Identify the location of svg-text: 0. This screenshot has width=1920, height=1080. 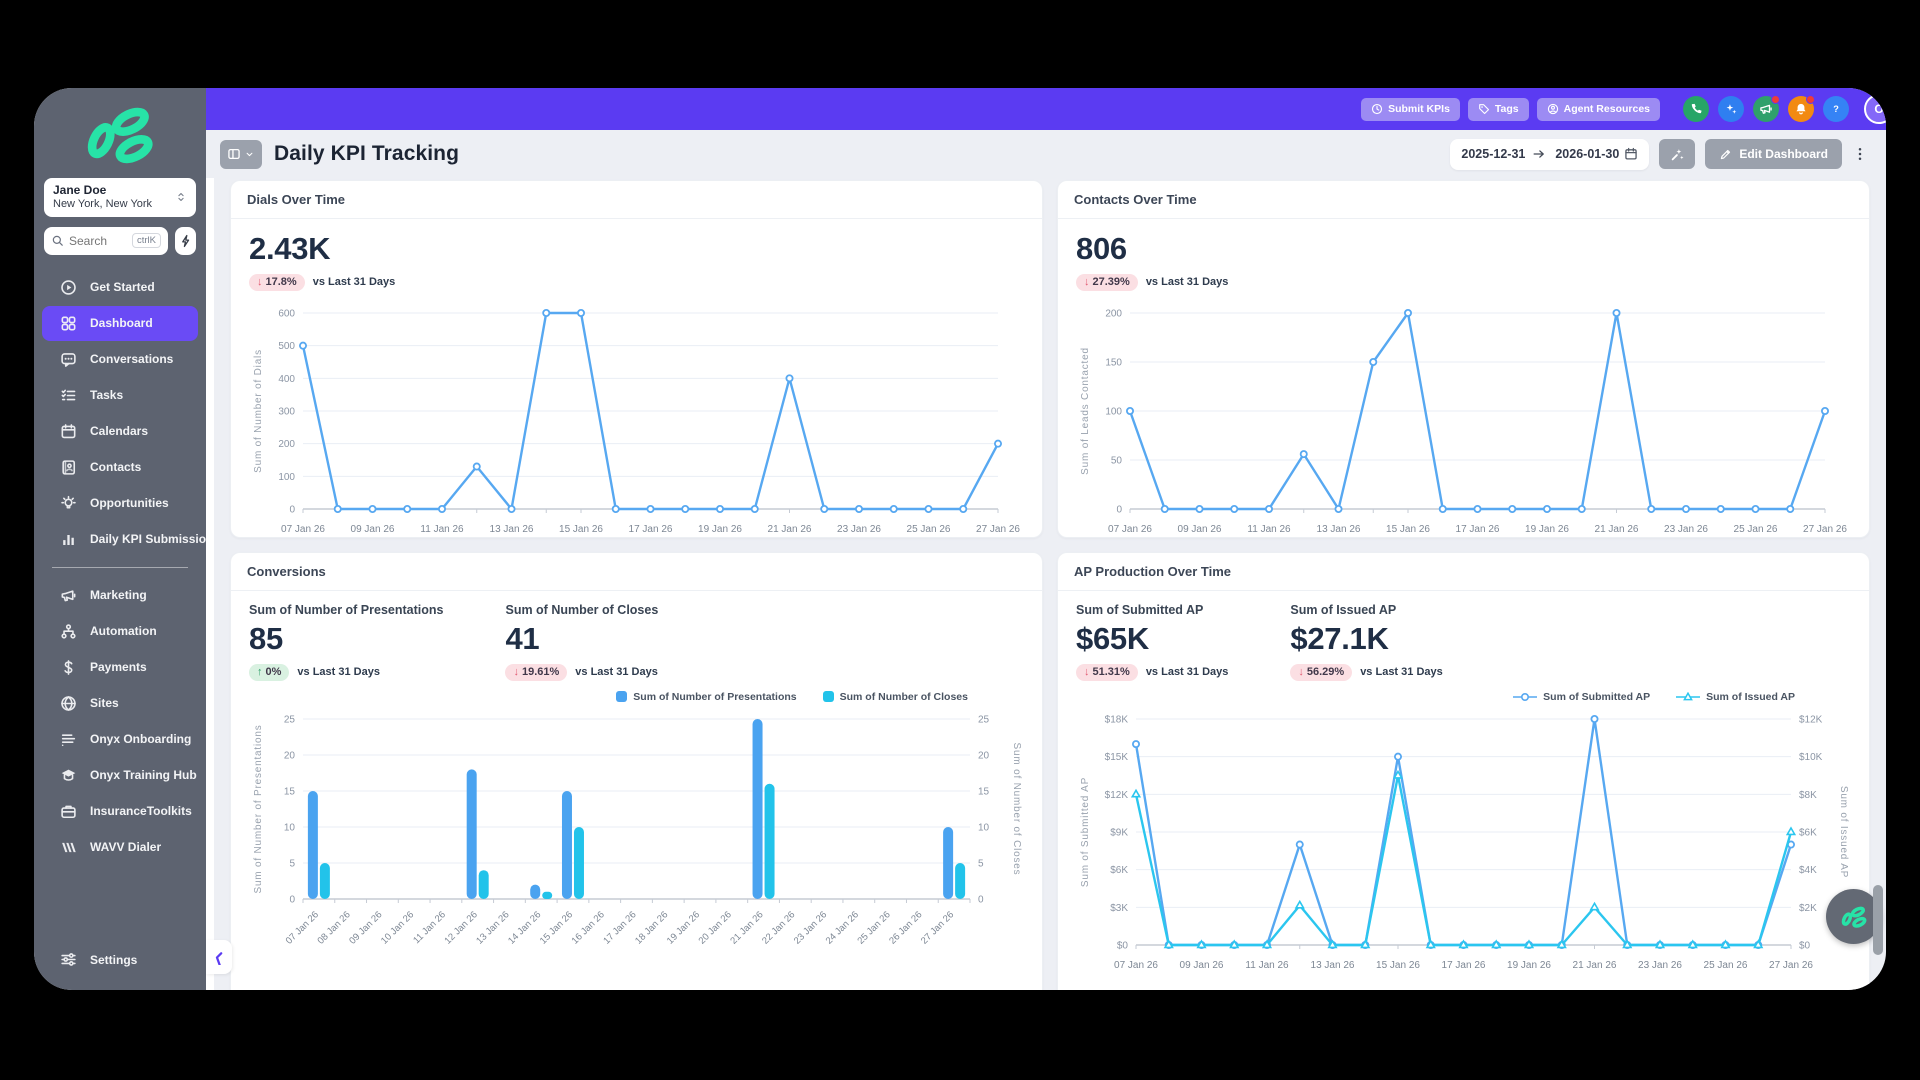
(292, 509).